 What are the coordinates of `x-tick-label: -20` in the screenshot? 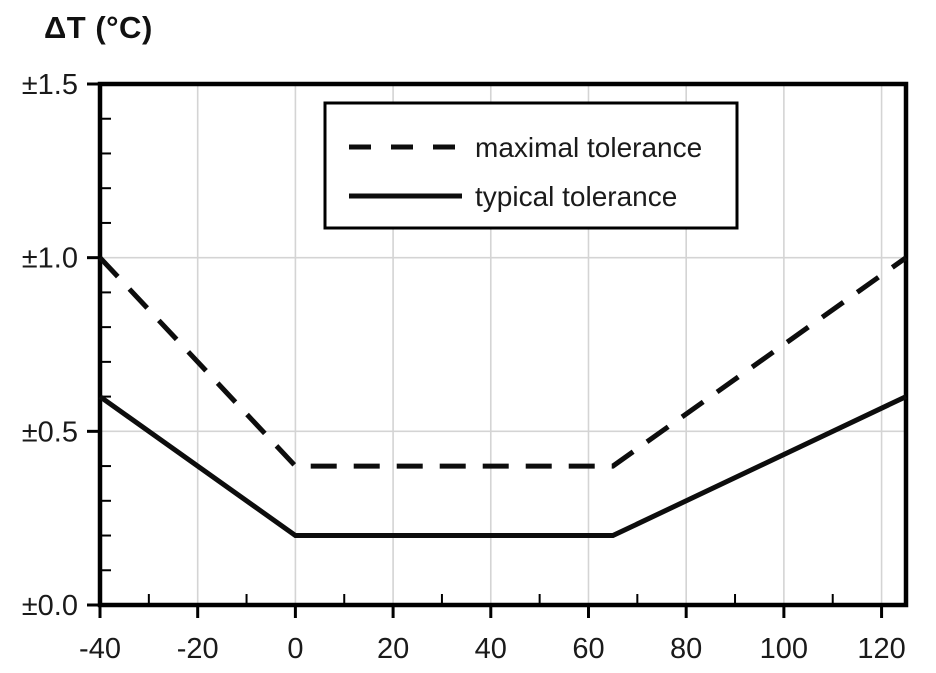 It's located at (198, 649).